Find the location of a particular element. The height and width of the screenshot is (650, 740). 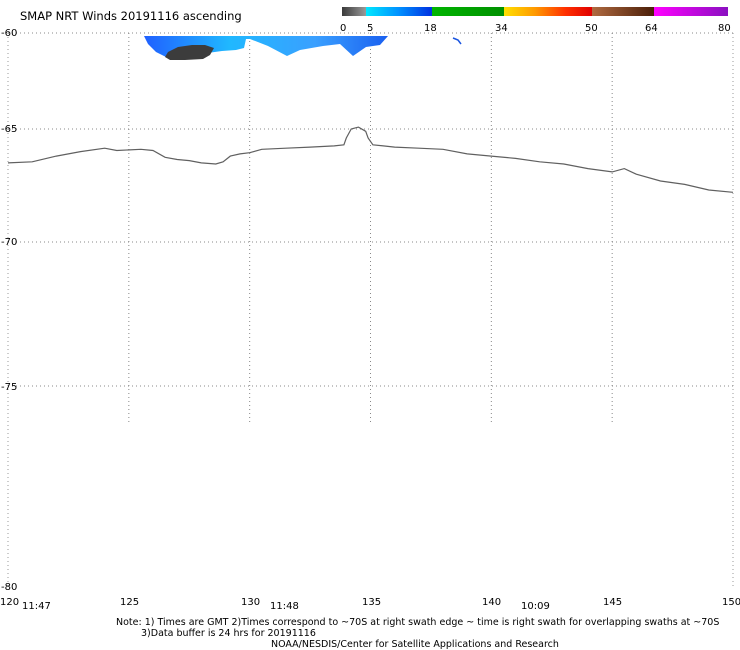

lon-label: 120 is located at coordinates (9, 602).